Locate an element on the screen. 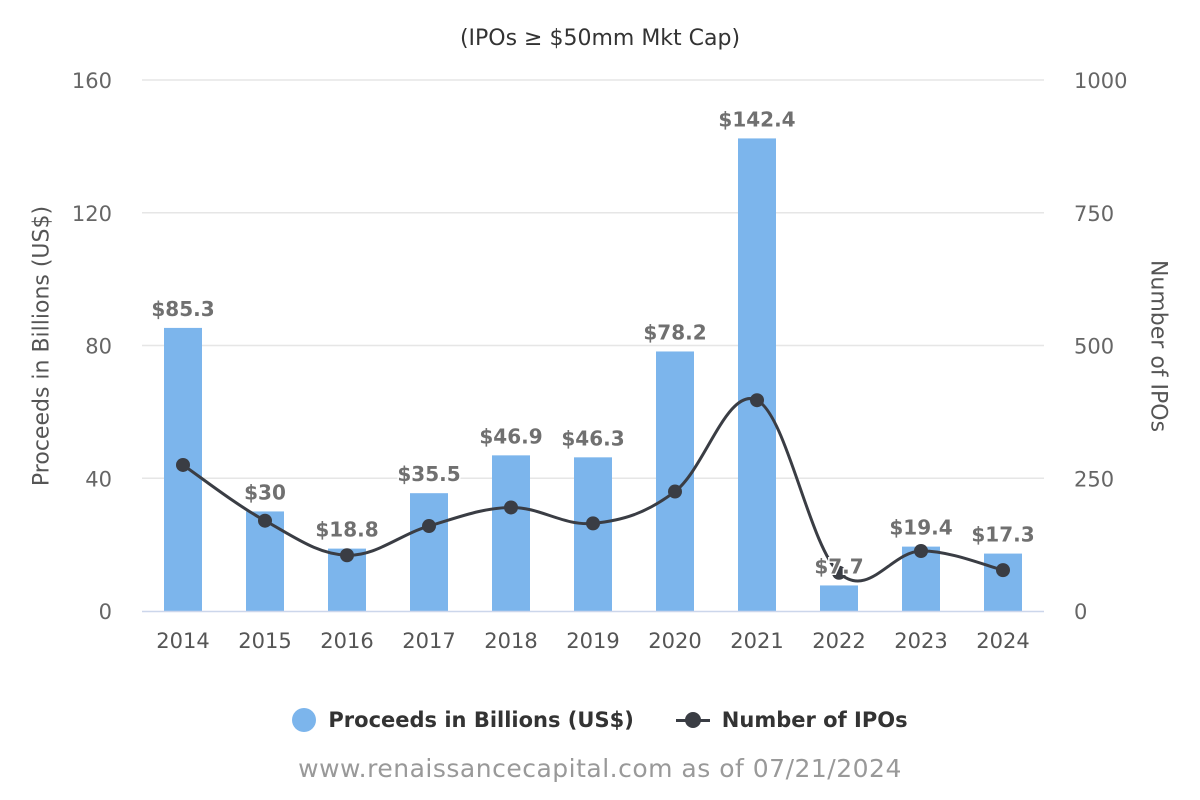 The image size is (1200, 800). bar-data-label: $7.7 is located at coordinates (838, 566).